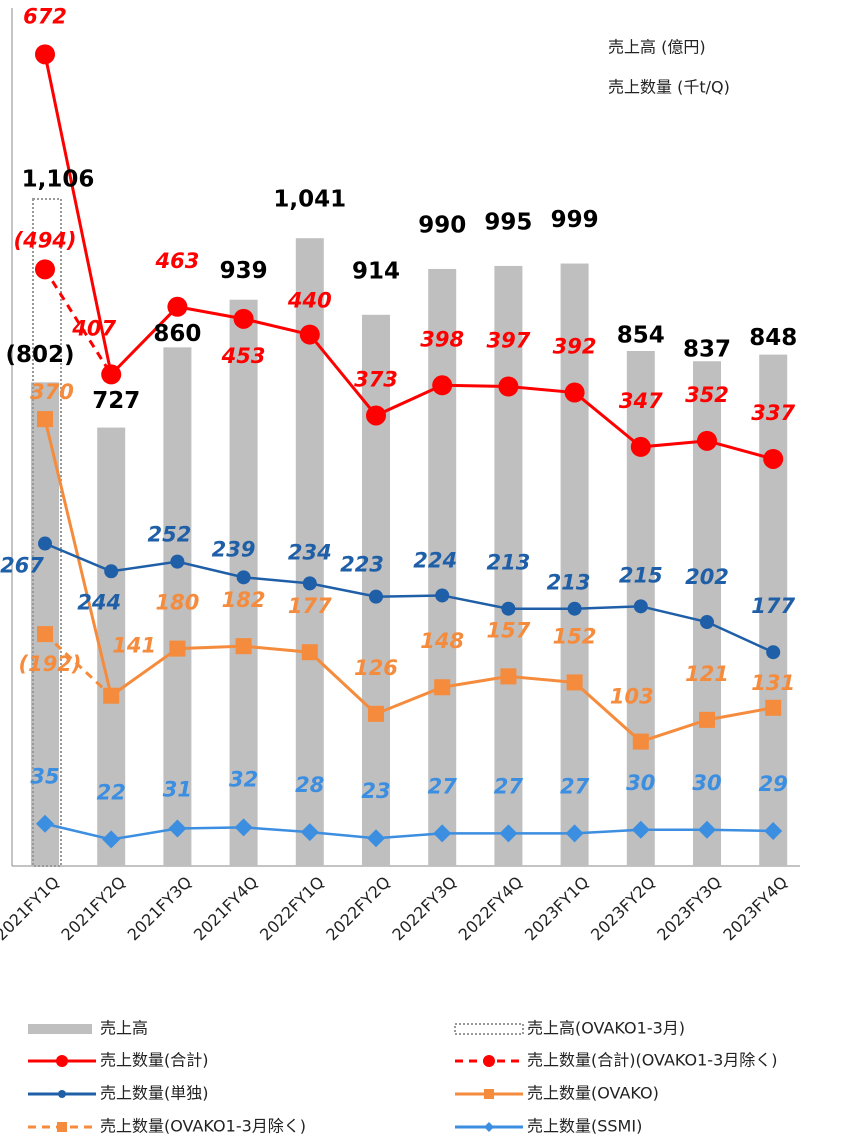 Image resolution: width=850 pixels, height=1143 pixels. I want to click on value-label: 860, so click(177, 334).